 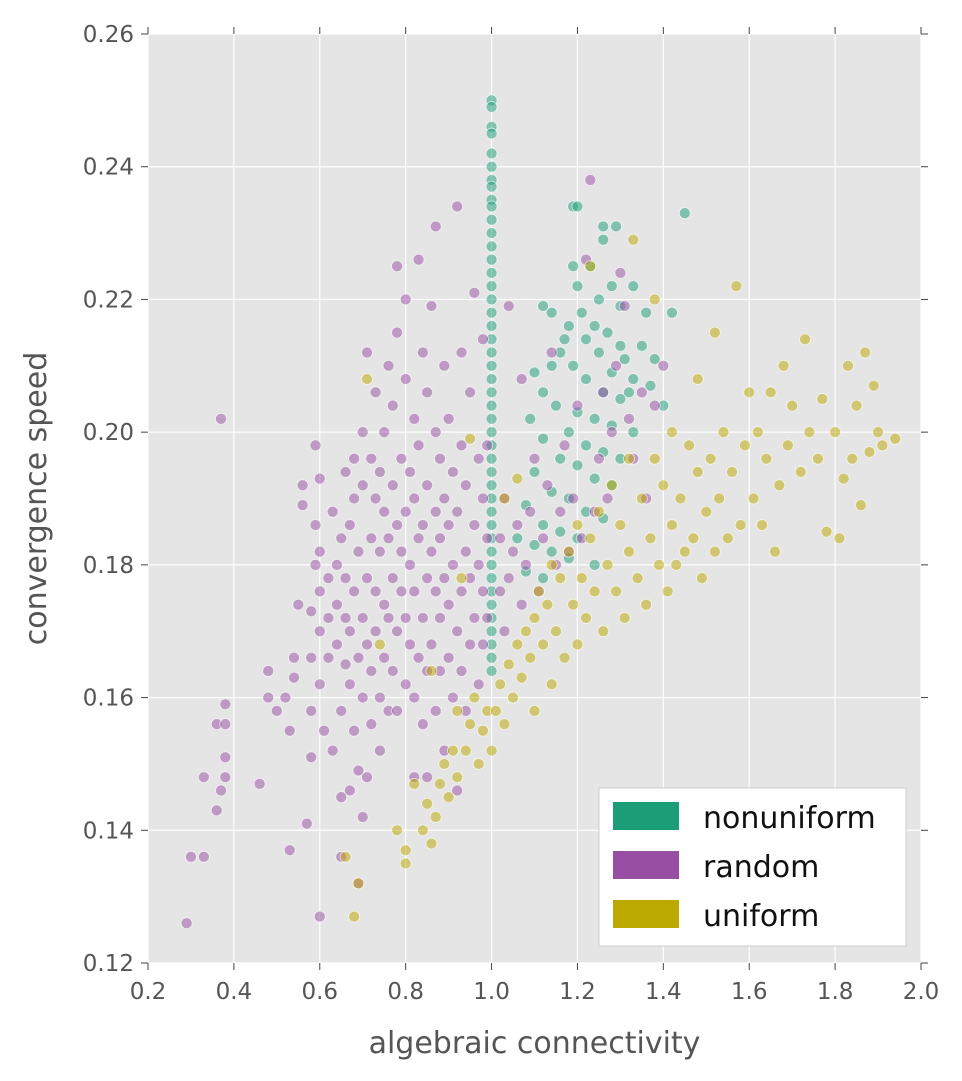 What do you see at coordinates (663, 992) in the screenshot?
I see `x-tick-label: 1.4` at bounding box center [663, 992].